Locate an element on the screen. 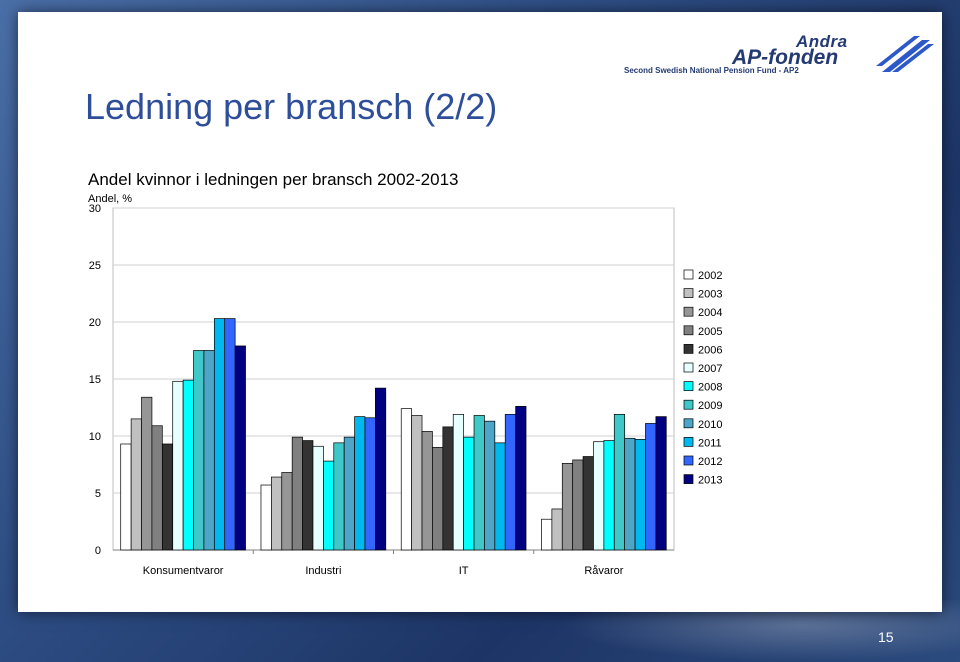 Image resolution: width=960 pixels, height=662 pixels. page-number: 15 is located at coordinates (886, 637).